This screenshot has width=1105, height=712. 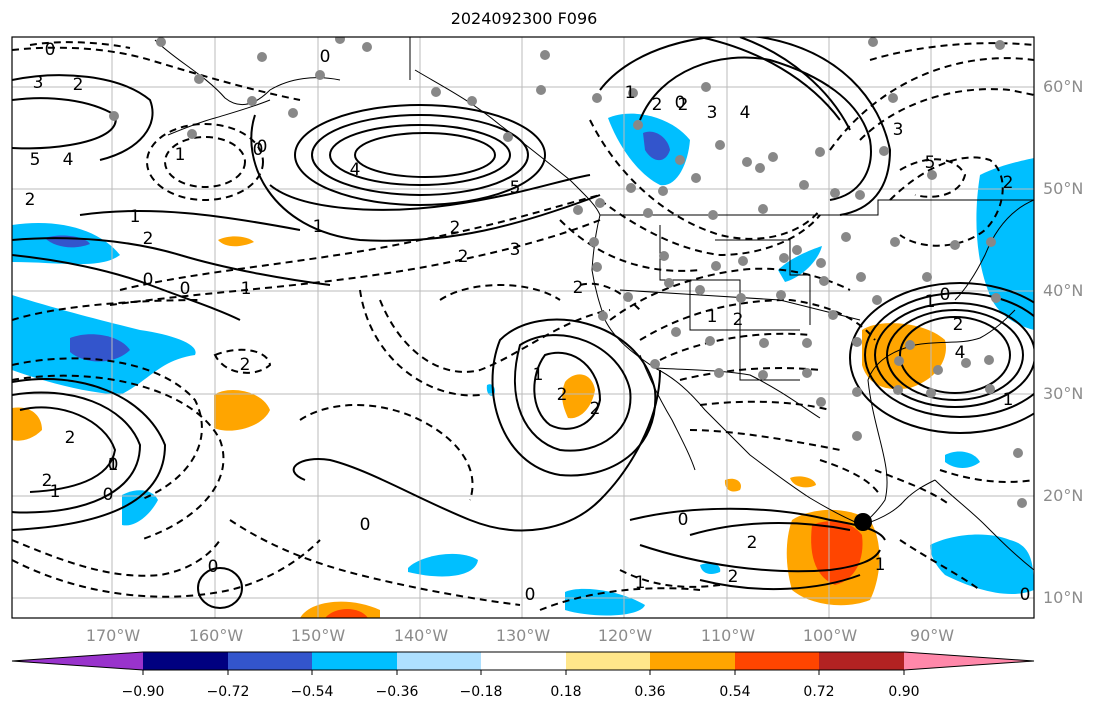 I want to click on lat-label: 20°N, so click(x=1063, y=495).